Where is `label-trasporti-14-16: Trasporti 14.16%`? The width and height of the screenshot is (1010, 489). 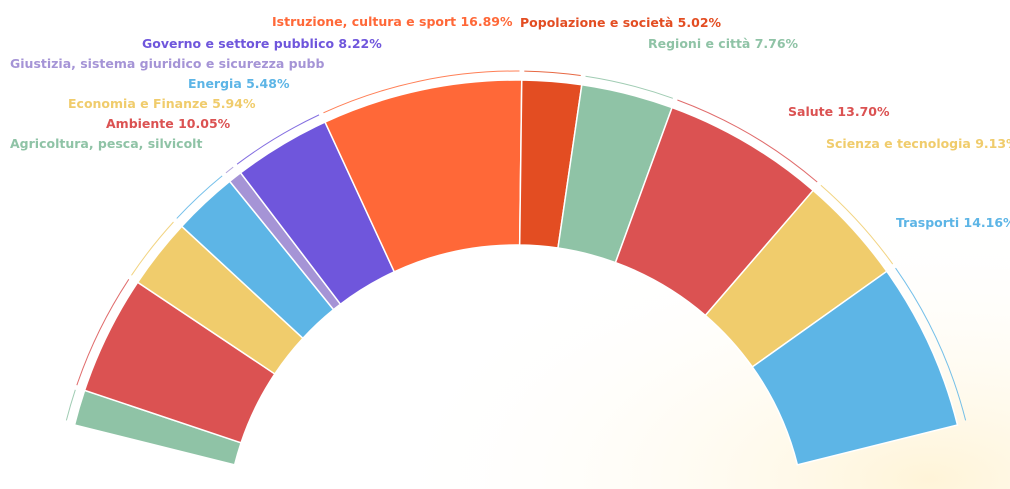
label-trasporti-14-16: Trasporti 14.16% is located at coordinates (953, 222).